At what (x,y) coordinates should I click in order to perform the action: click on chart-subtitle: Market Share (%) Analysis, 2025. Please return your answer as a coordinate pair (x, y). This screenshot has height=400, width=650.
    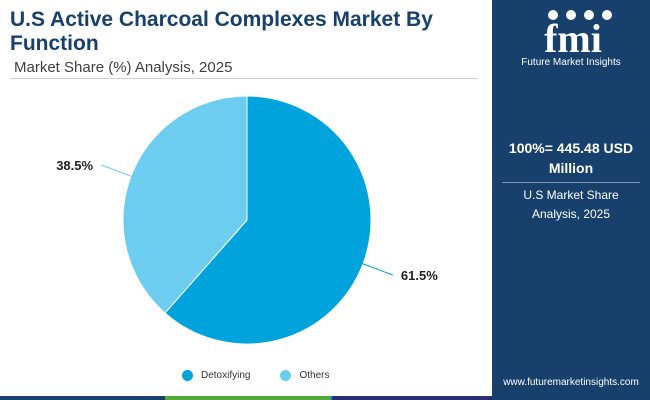
    Looking at the image, I should click on (123, 67).